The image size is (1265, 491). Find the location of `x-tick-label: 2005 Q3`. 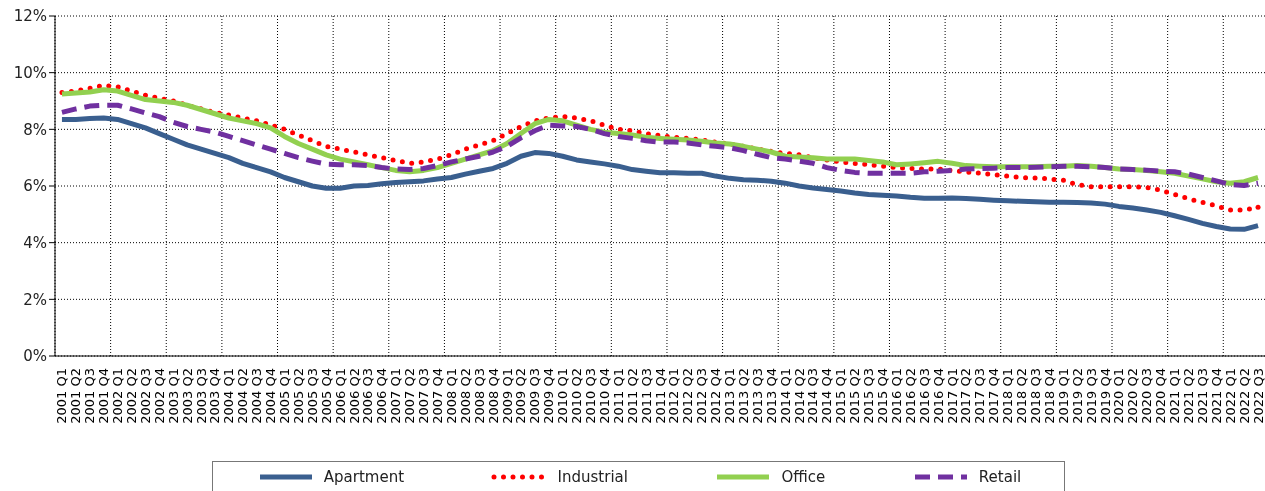

x-tick-label: 2005 Q3 is located at coordinates (312, 396).